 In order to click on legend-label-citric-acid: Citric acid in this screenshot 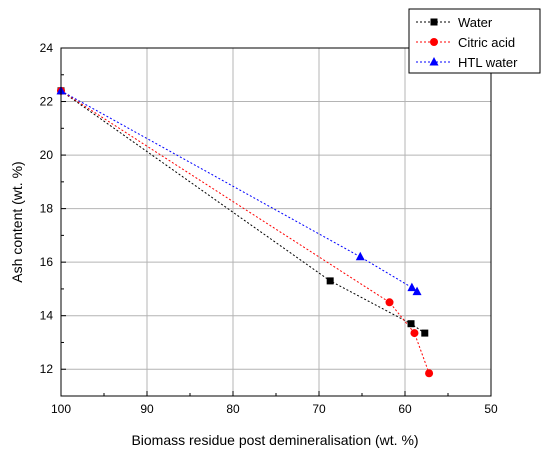, I will do `click(486, 42)`.